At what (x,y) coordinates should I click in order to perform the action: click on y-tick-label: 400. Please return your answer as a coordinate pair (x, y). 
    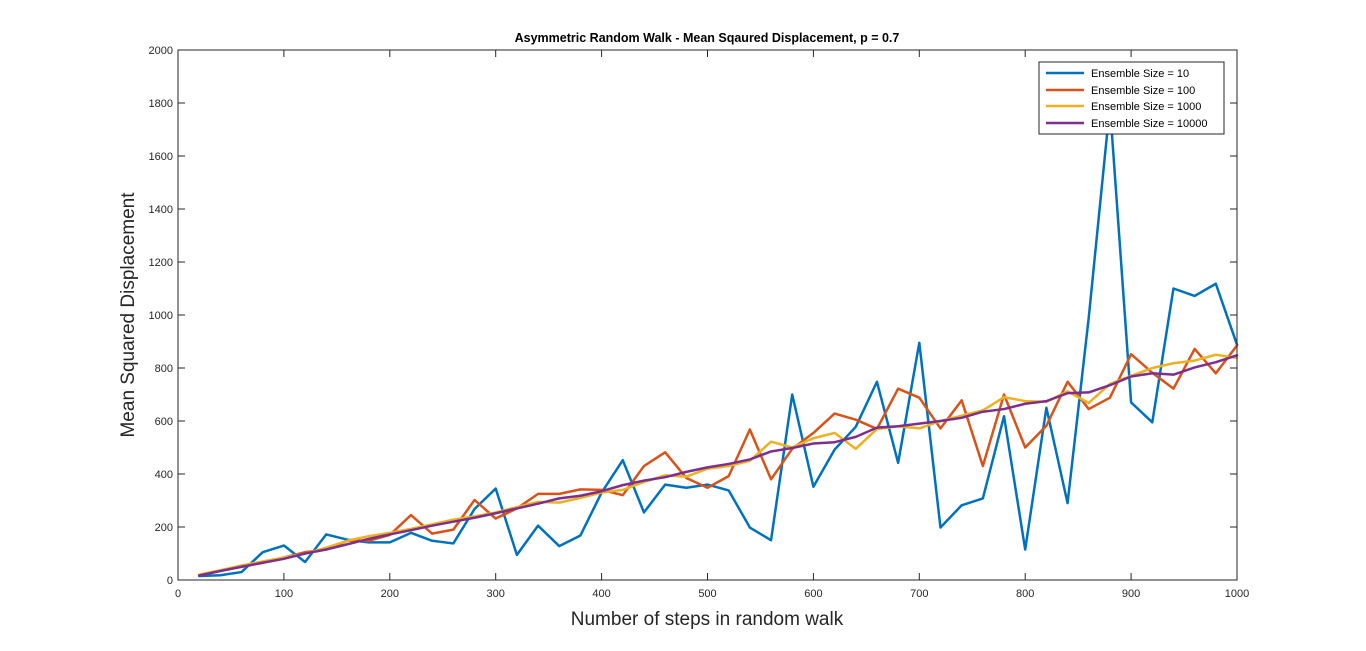
    Looking at the image, I should click on (164, 475).